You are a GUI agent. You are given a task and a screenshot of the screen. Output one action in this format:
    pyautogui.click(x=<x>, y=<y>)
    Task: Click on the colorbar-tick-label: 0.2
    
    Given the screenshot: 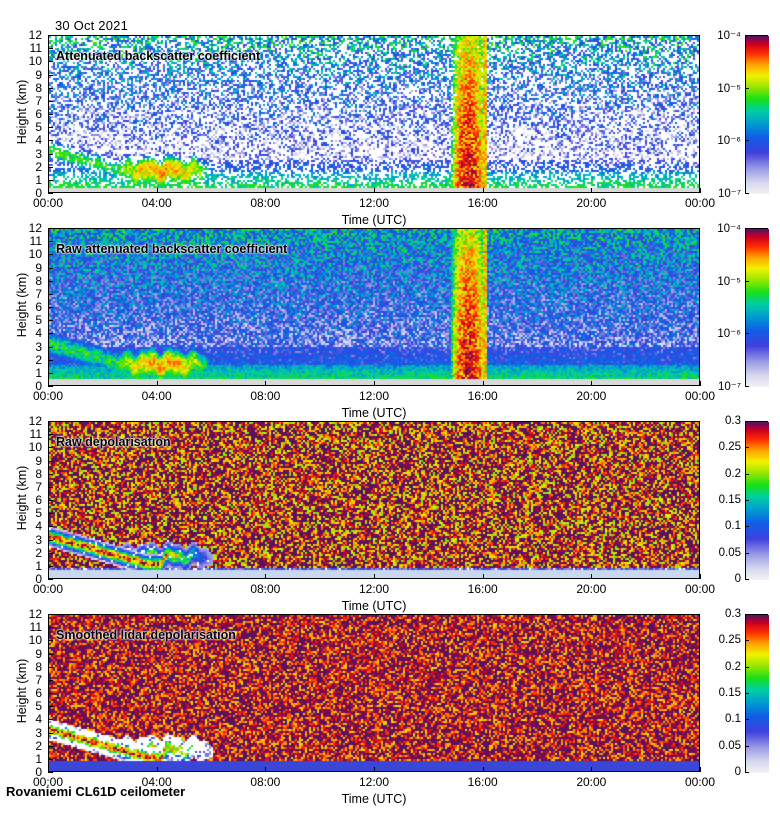 What is the action you would take?
    pyautogui.click(x=733, y=666)
    